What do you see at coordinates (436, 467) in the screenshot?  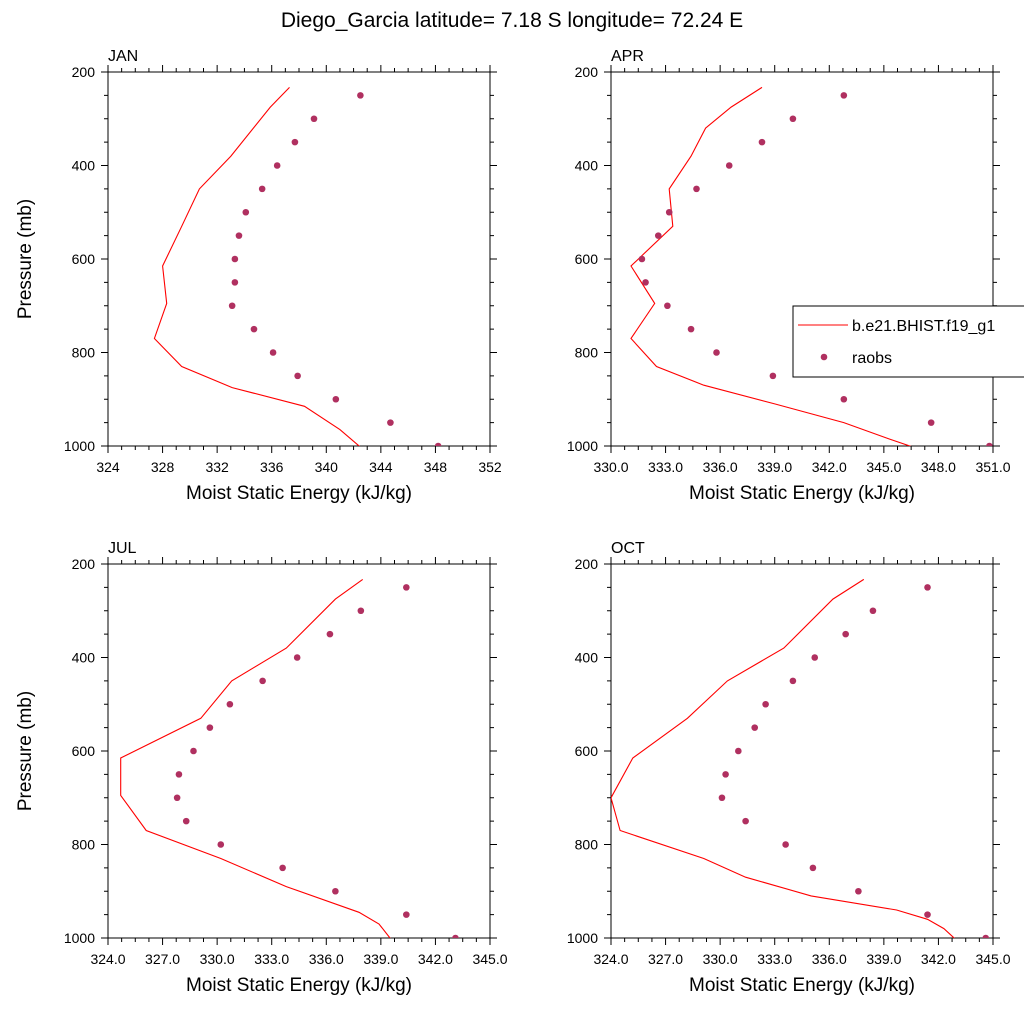 I see `x-tick-label: 348` at bounding box center [436, 467].